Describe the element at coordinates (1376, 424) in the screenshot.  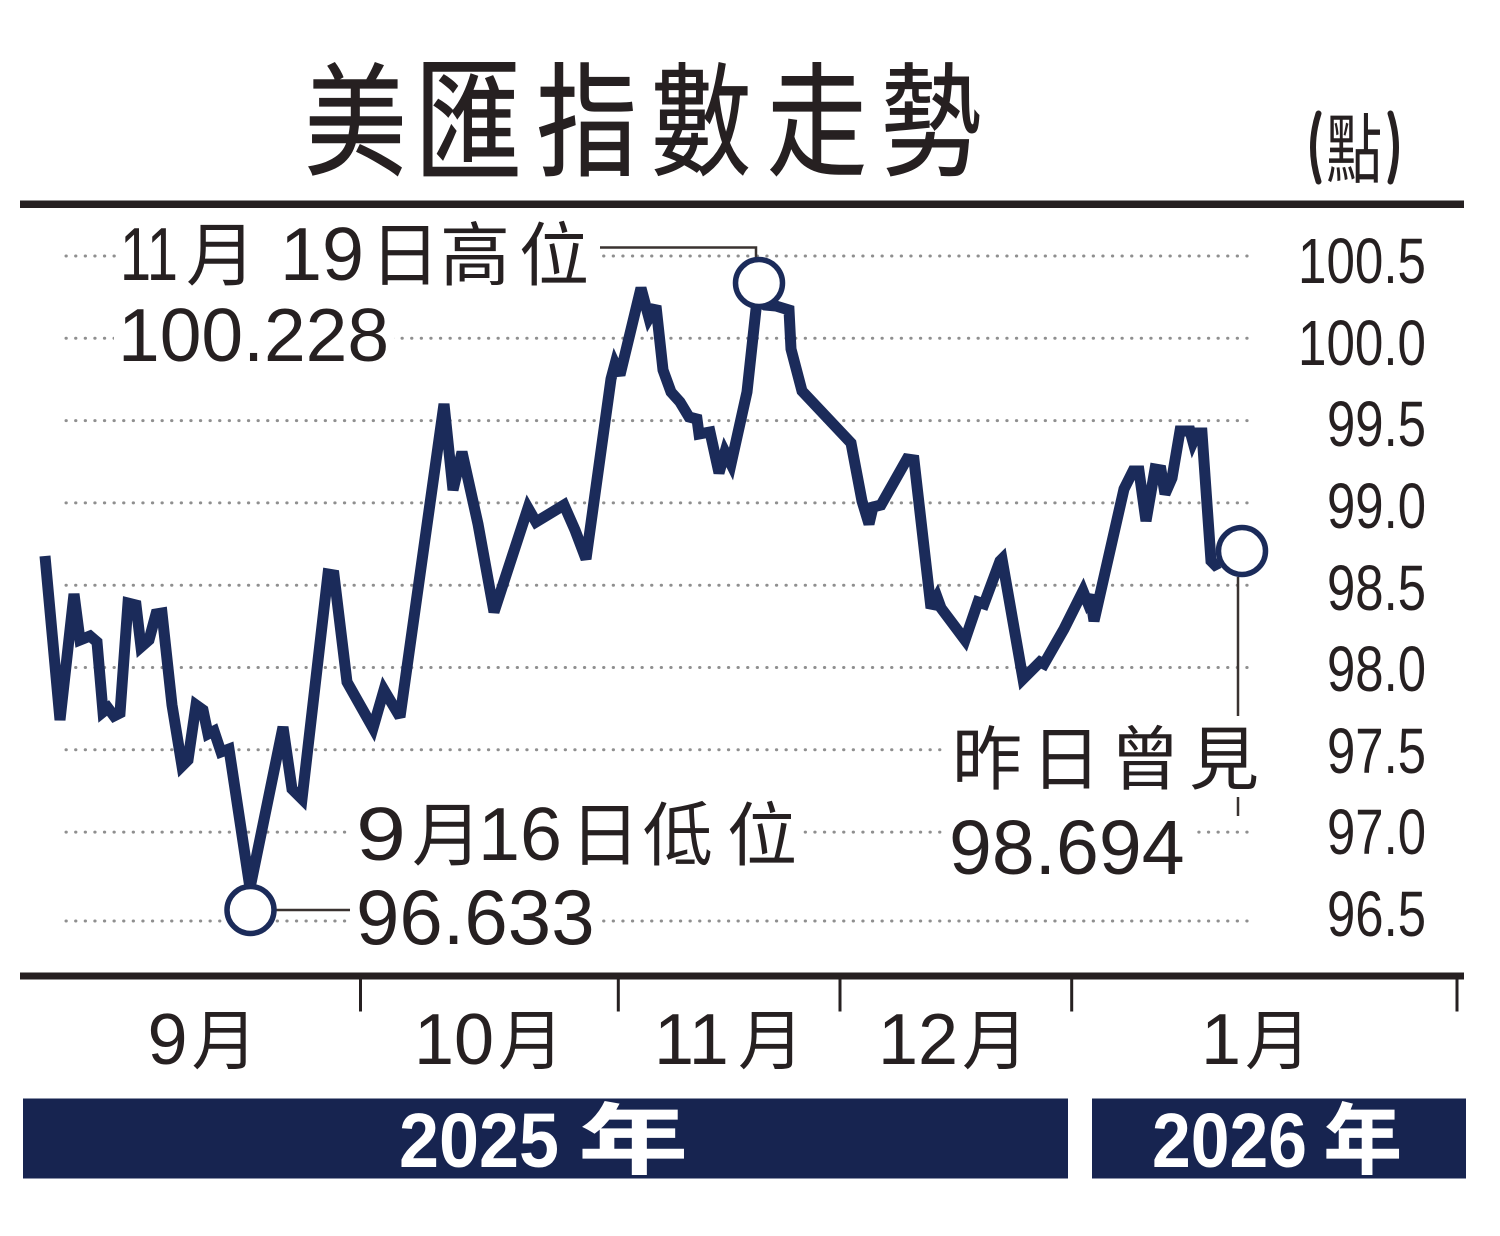
I see `svg-text: 99.5` at that location.